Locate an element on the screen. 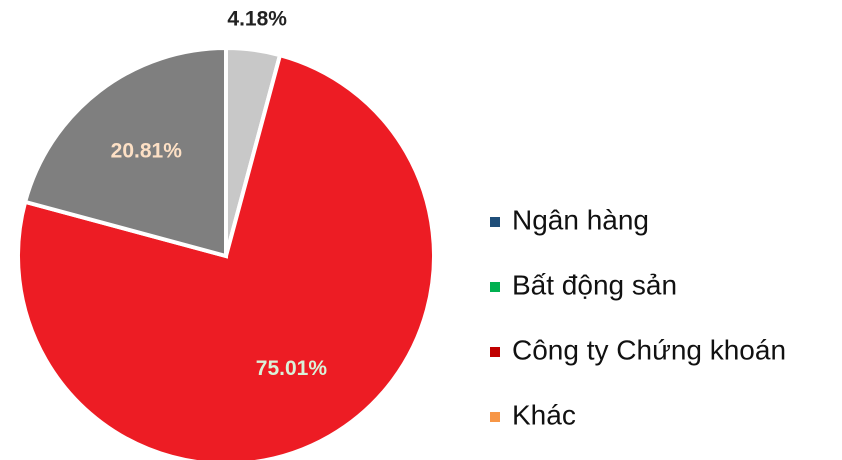  legend-label: Công ty Chứng khoán is located at coordinates (649, 349).